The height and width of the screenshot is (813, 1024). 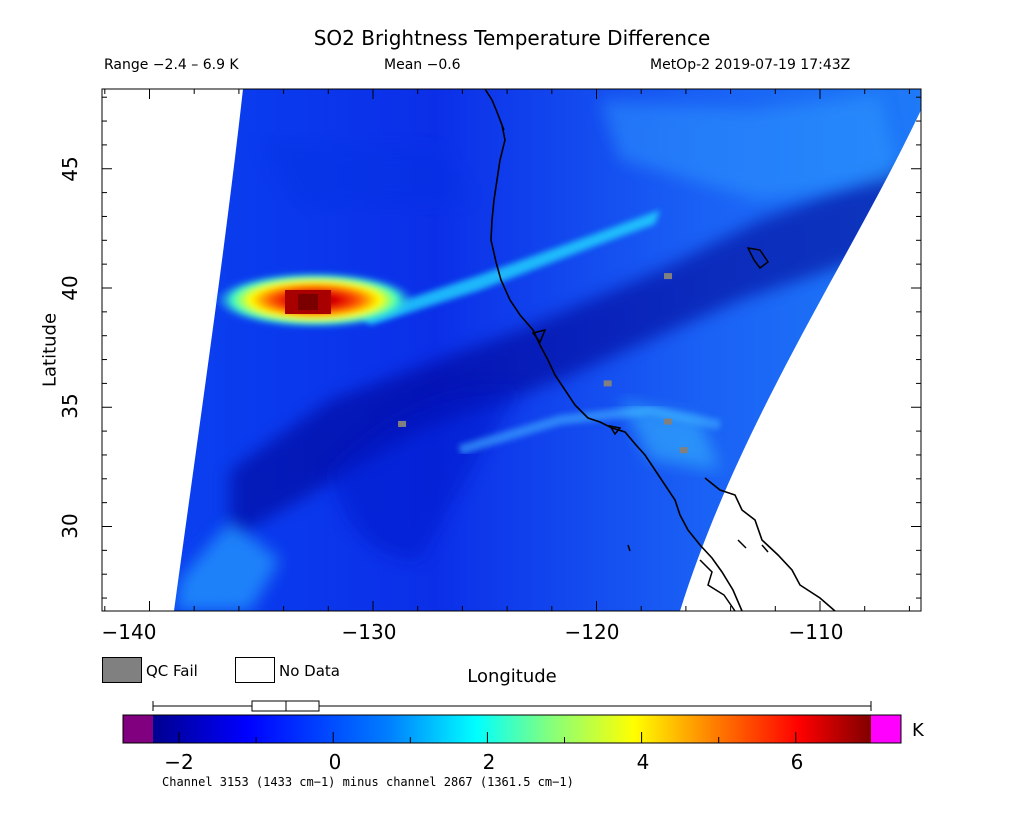 What do you see at coordinates (543, 363) in the screenshot?
I see `qc-fail-pixels` at bounding box center [543, 363].